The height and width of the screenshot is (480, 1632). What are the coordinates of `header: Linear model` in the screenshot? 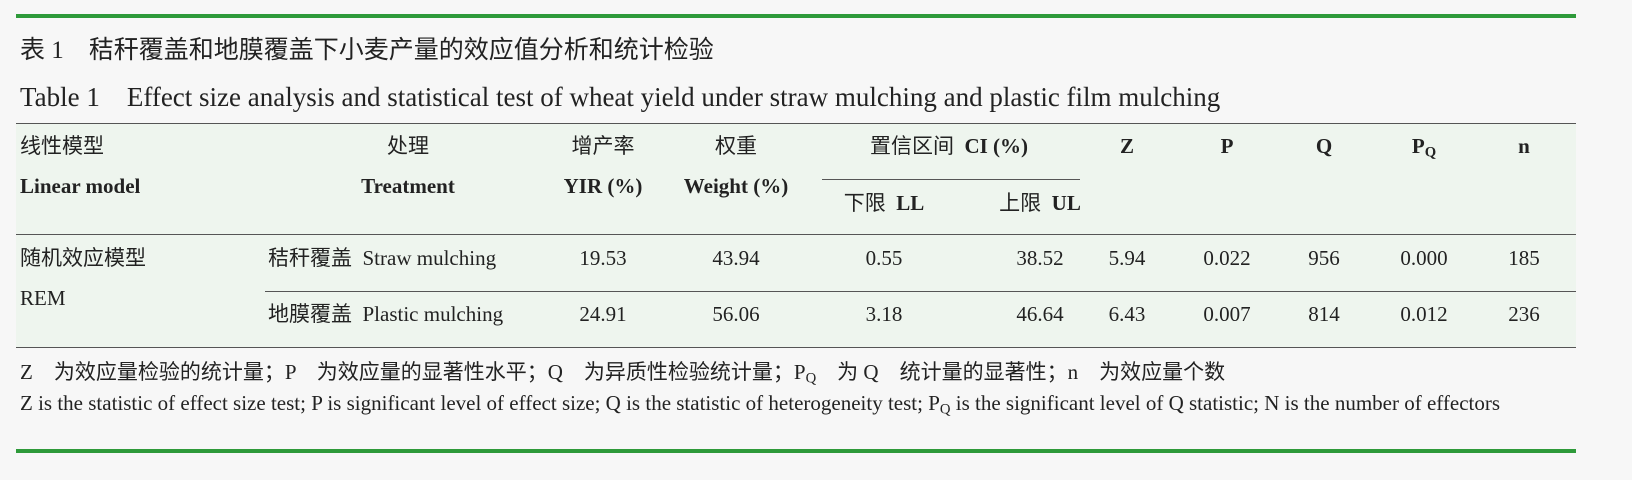 It's located at (80, 186).